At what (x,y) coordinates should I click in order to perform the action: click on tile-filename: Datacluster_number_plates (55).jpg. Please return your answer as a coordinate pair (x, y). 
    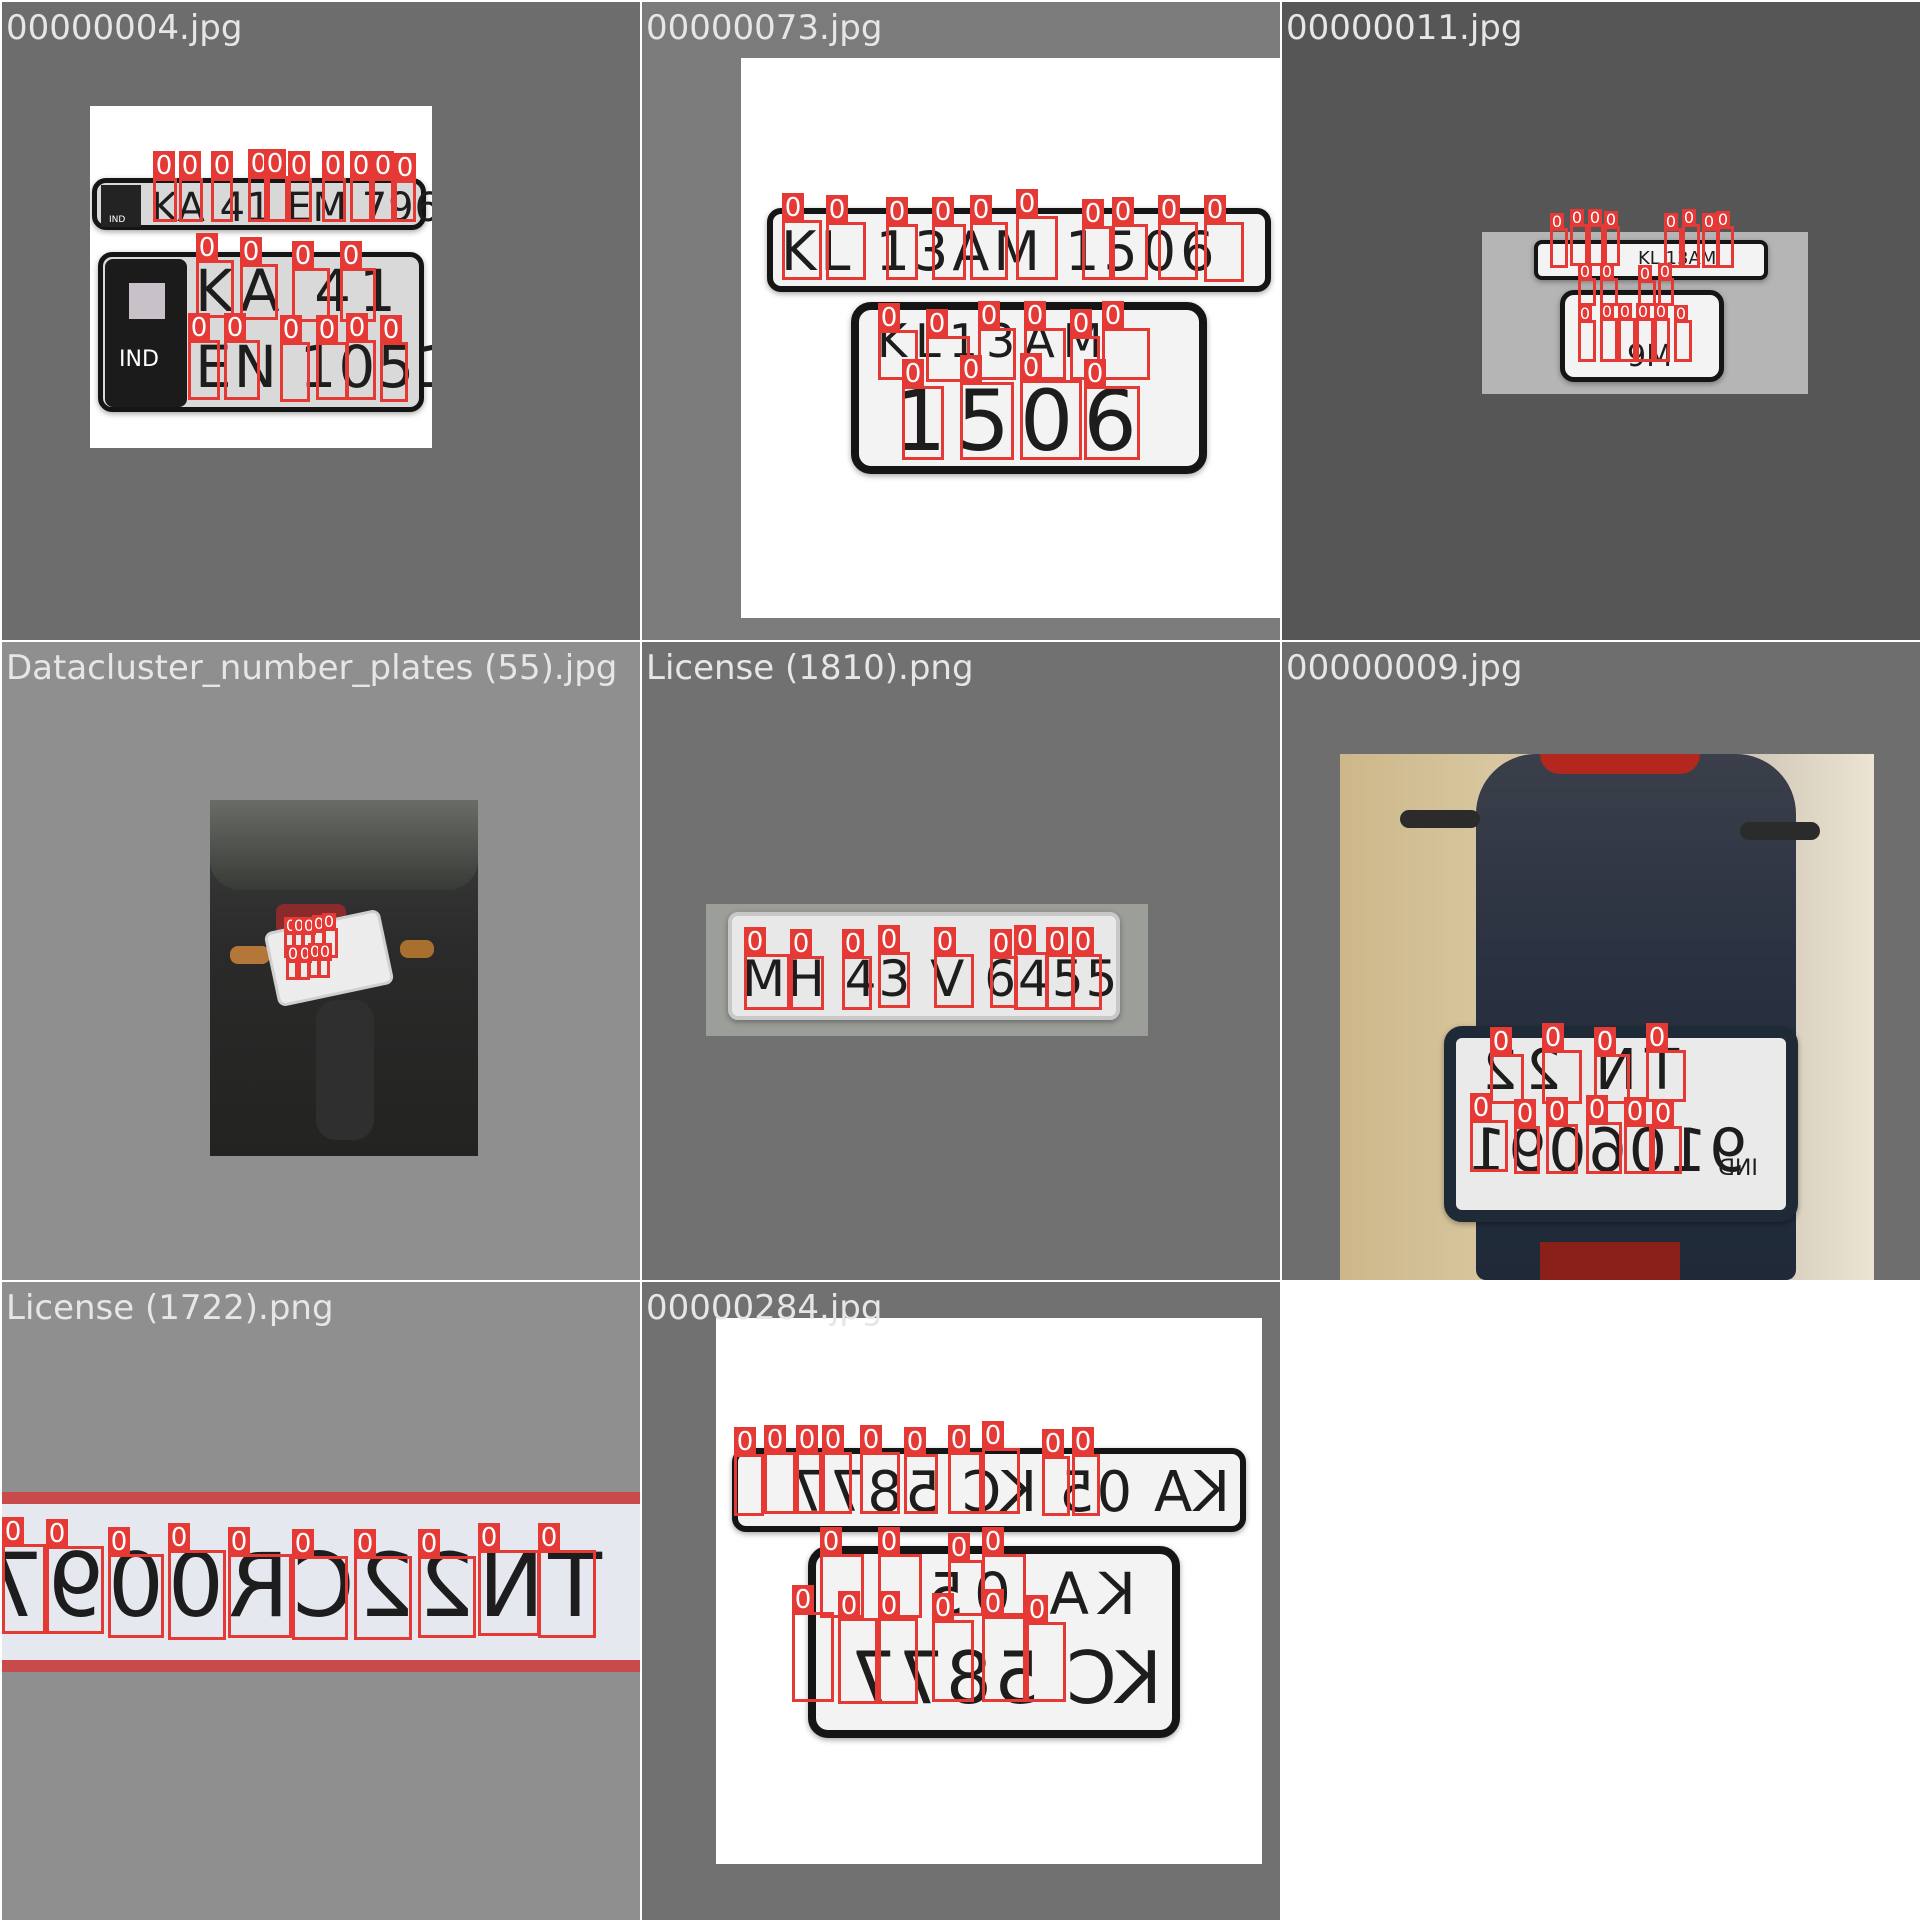
    Looking at the image, I should click on (312, 668).